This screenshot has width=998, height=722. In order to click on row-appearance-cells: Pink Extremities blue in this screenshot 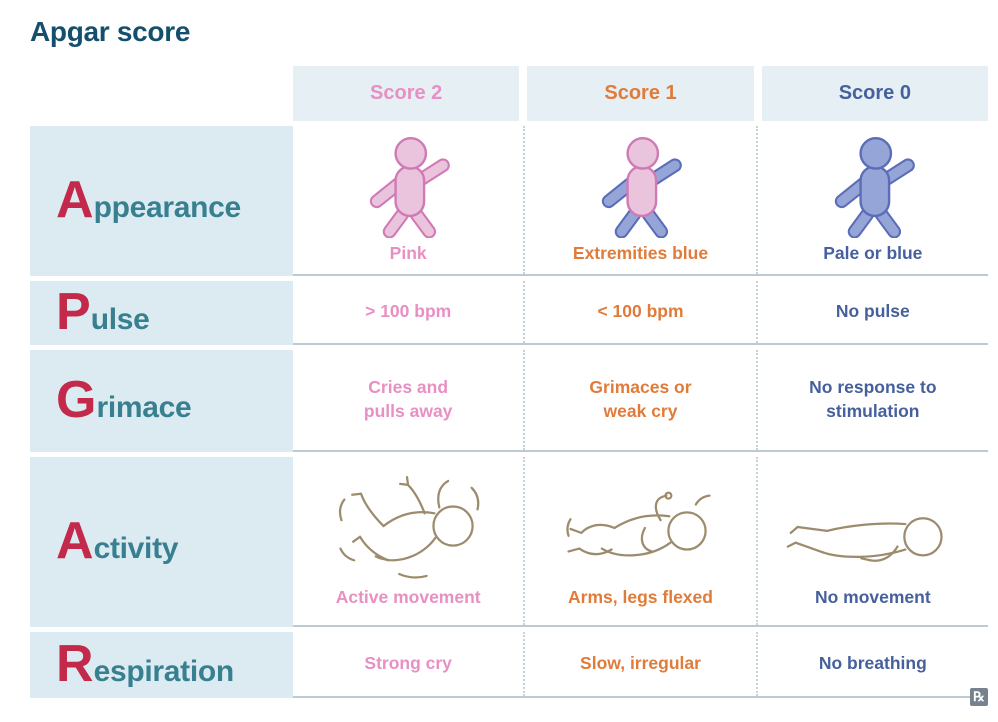, I will do `click(640, 201)`.